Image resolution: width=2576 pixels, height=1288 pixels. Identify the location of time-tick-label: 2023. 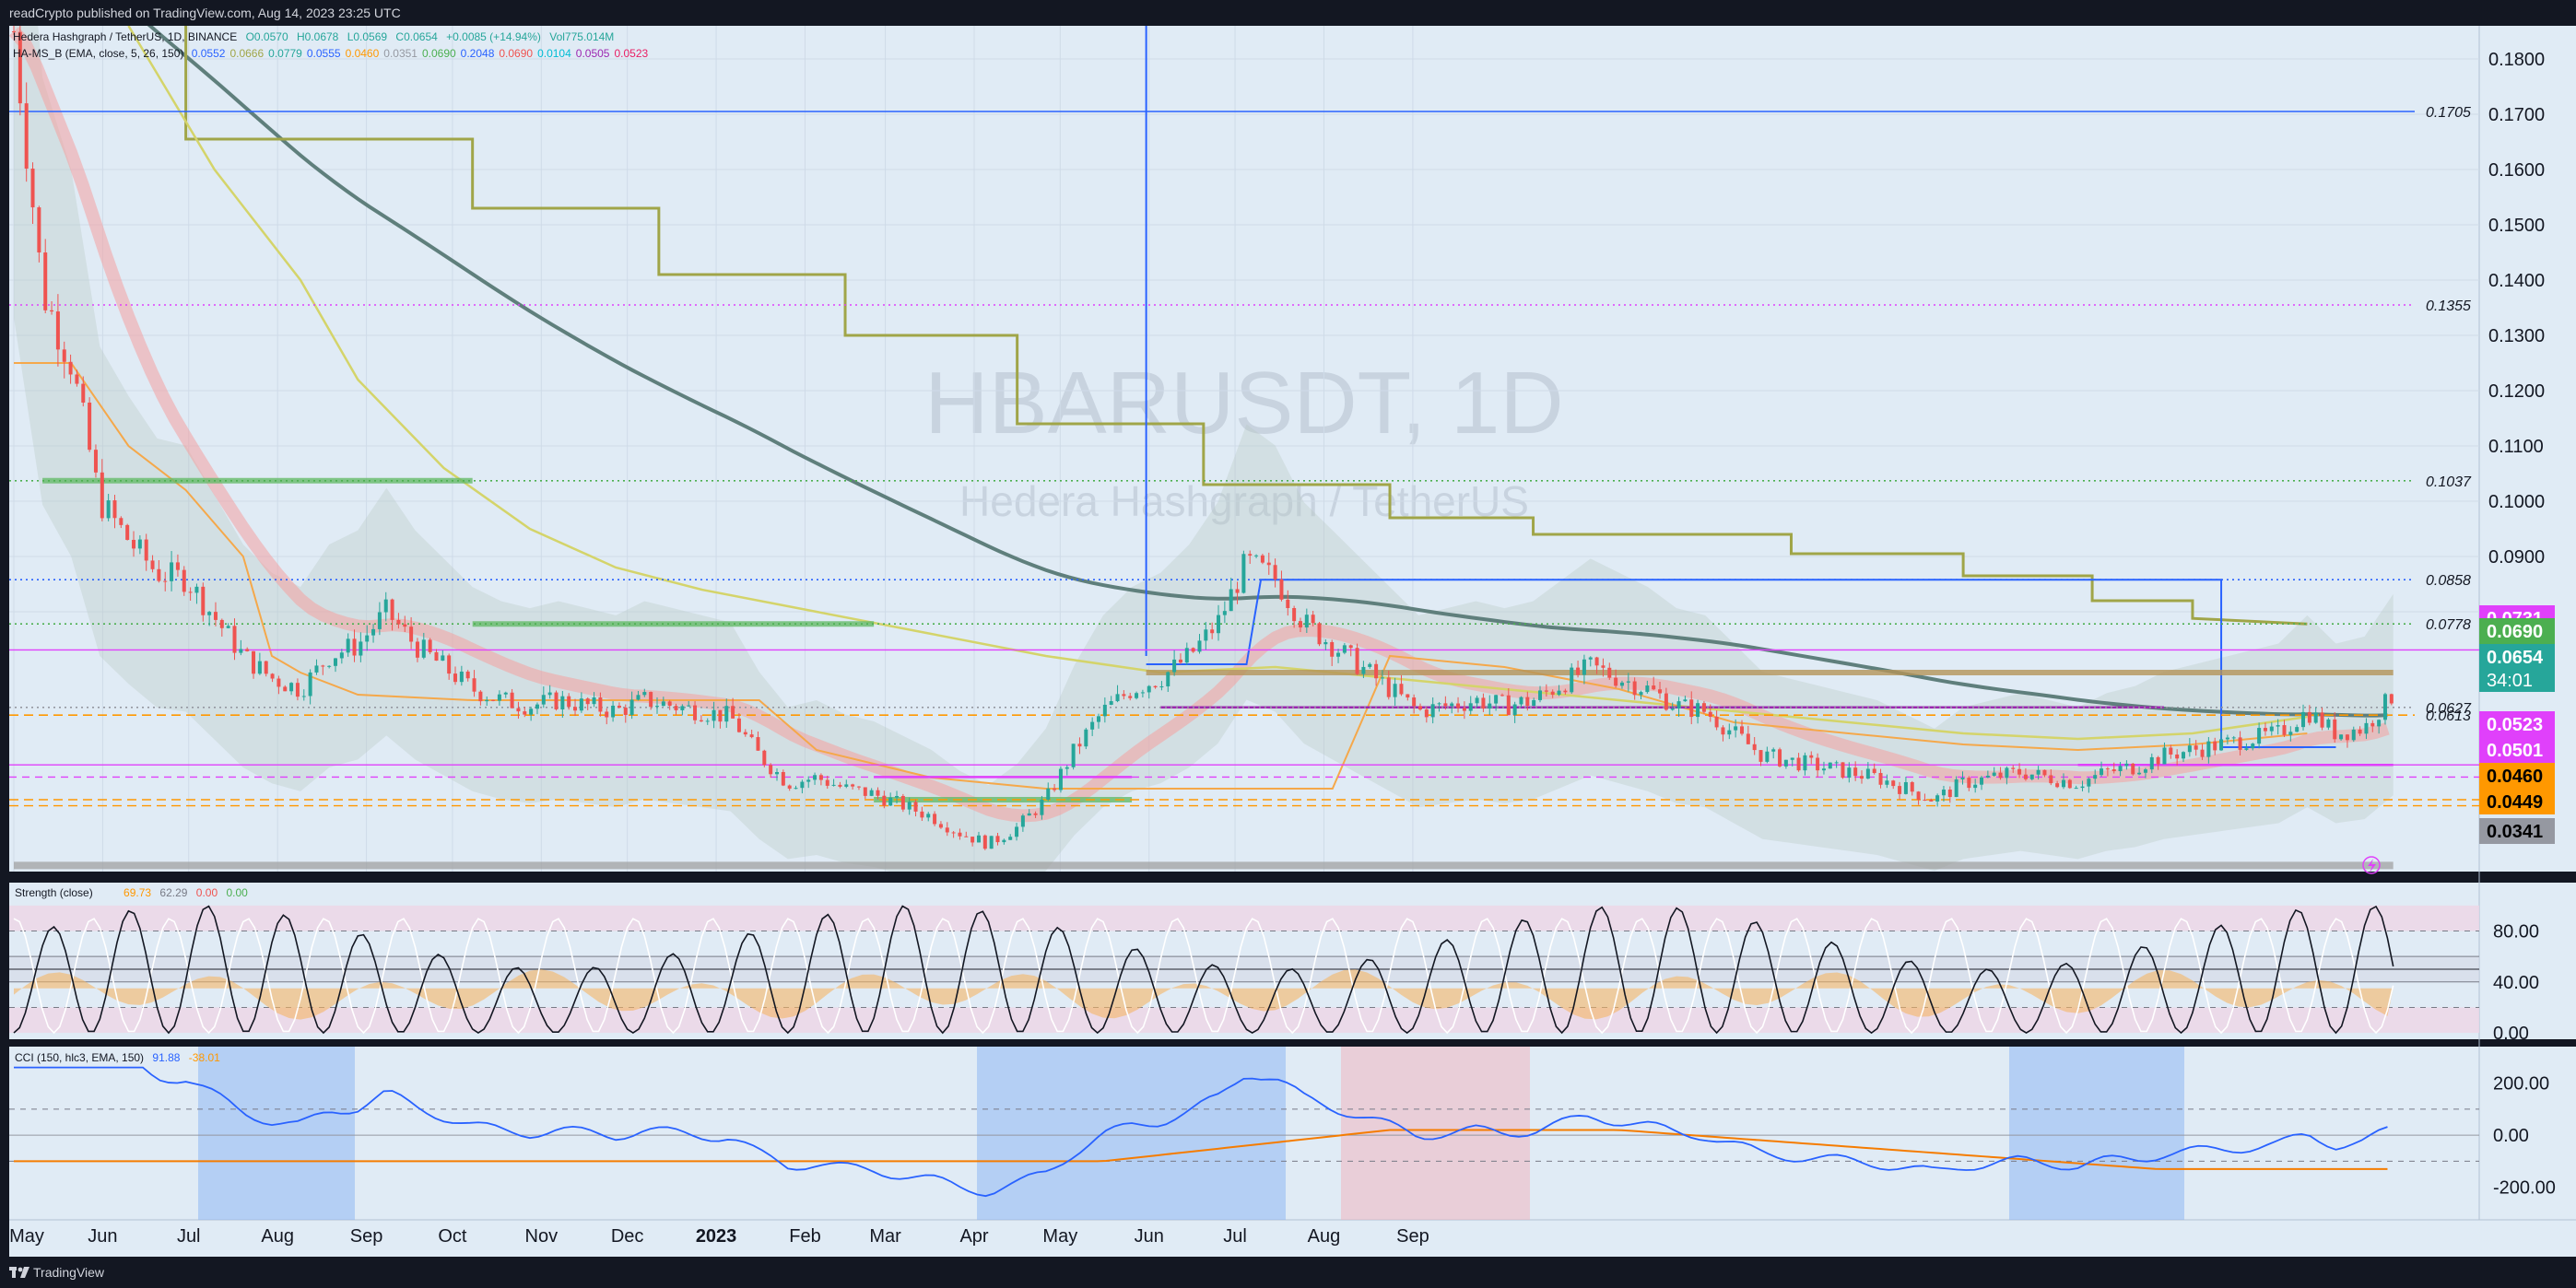
(716, 1236).